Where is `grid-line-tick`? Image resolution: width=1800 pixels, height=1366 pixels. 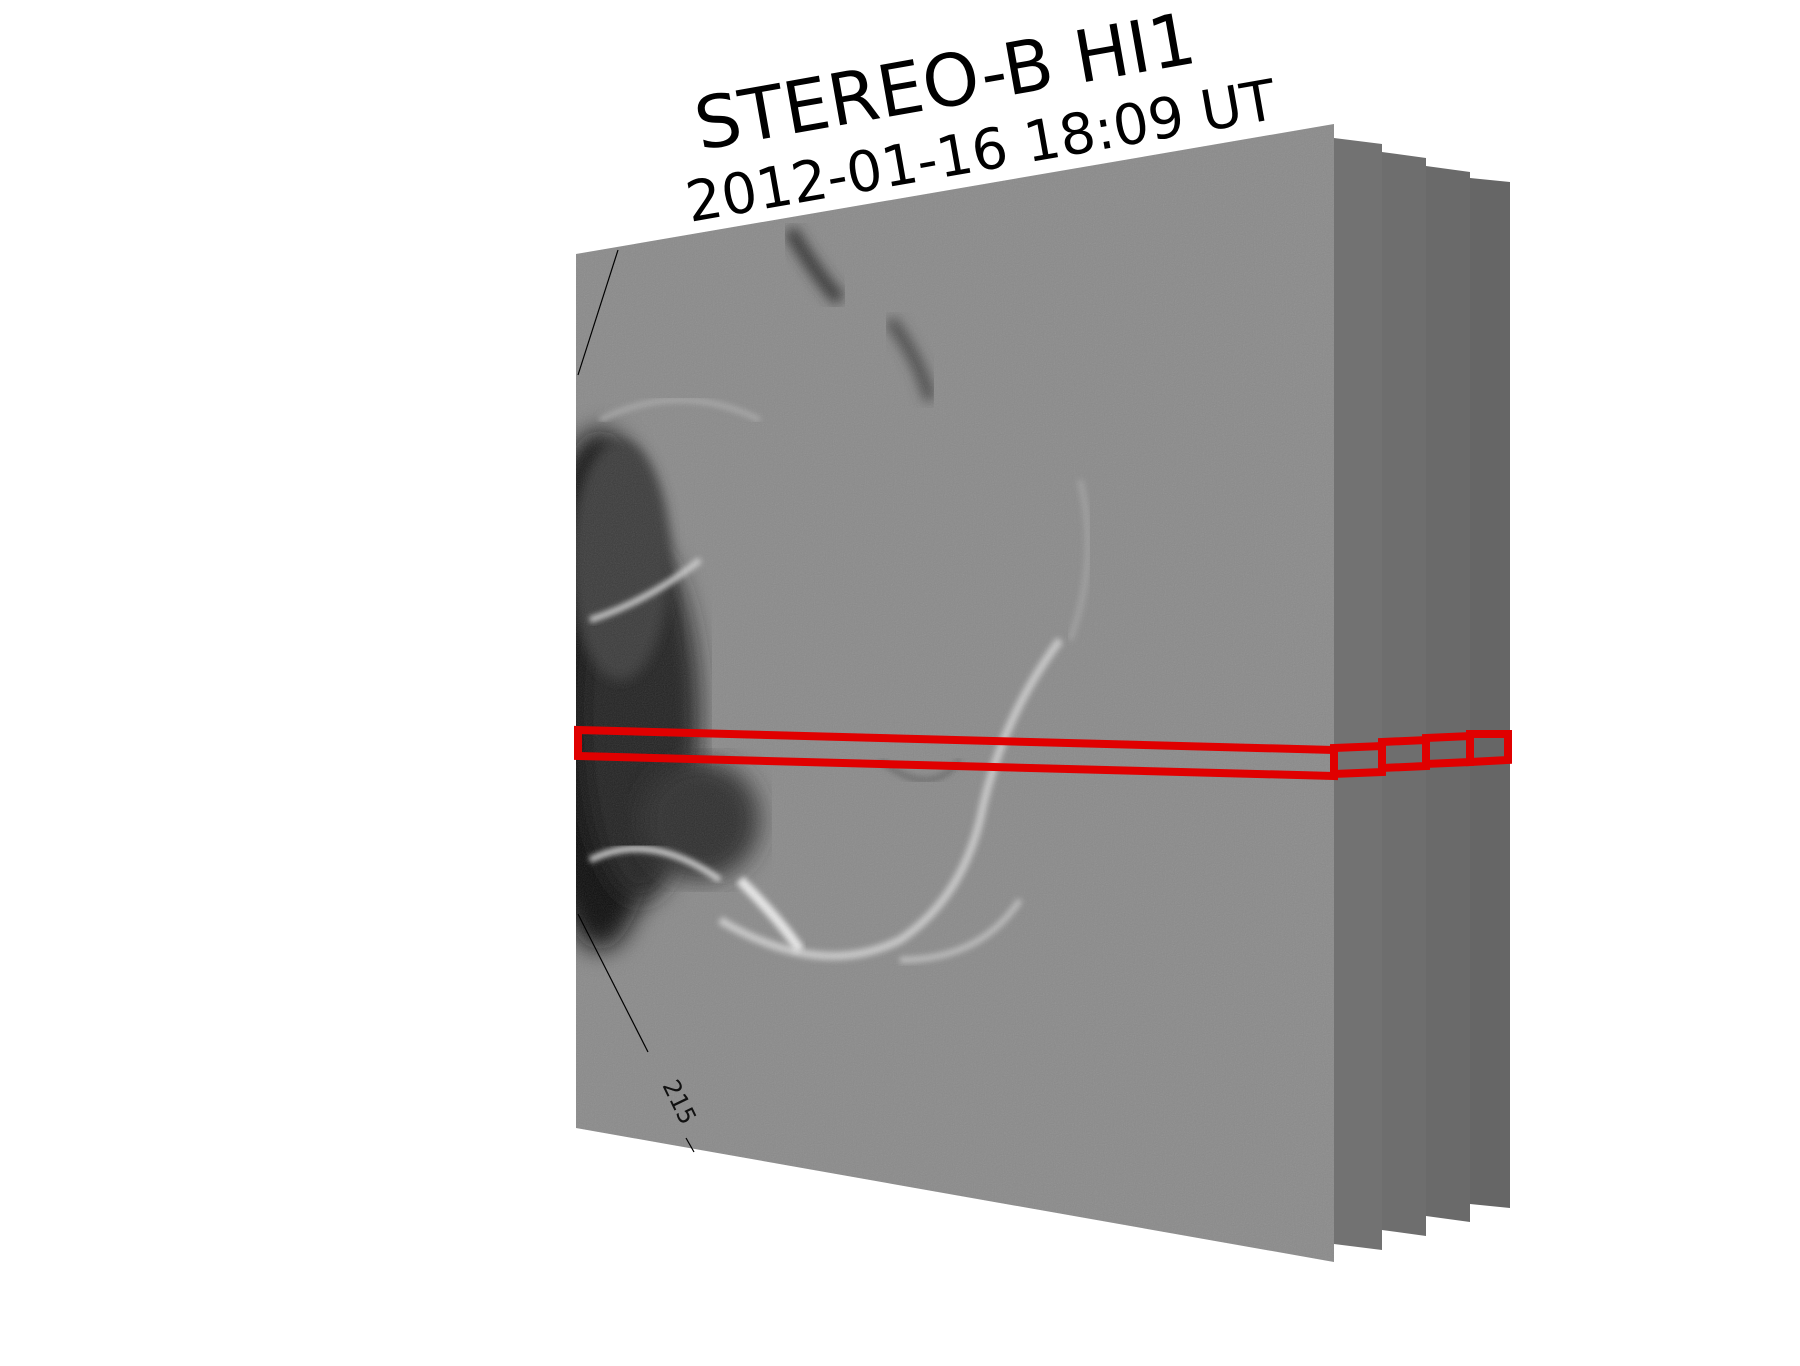
grid-line-tick is located at coordinates (690, 1145).